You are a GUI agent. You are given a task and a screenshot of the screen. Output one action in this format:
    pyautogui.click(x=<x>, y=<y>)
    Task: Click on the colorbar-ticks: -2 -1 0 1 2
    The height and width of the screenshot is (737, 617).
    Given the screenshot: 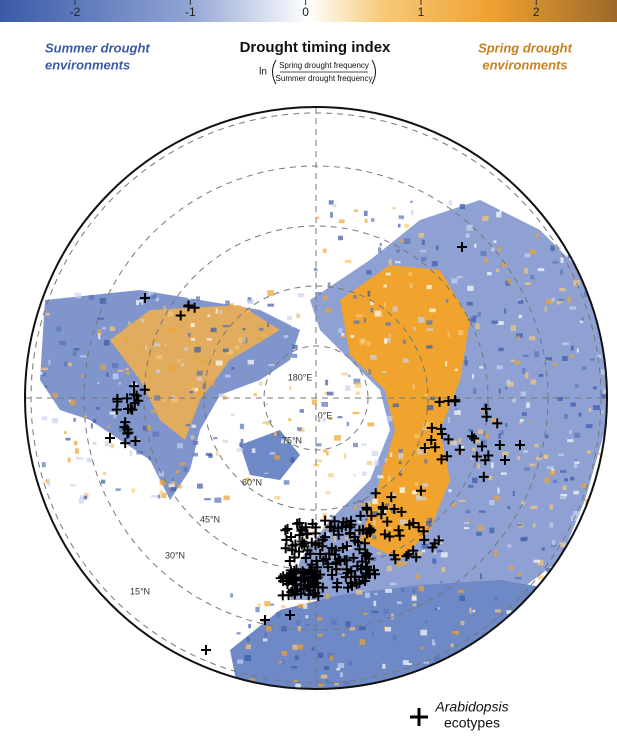 What is the action you would take?
    pyautogui.click(x=305, y=9)
    